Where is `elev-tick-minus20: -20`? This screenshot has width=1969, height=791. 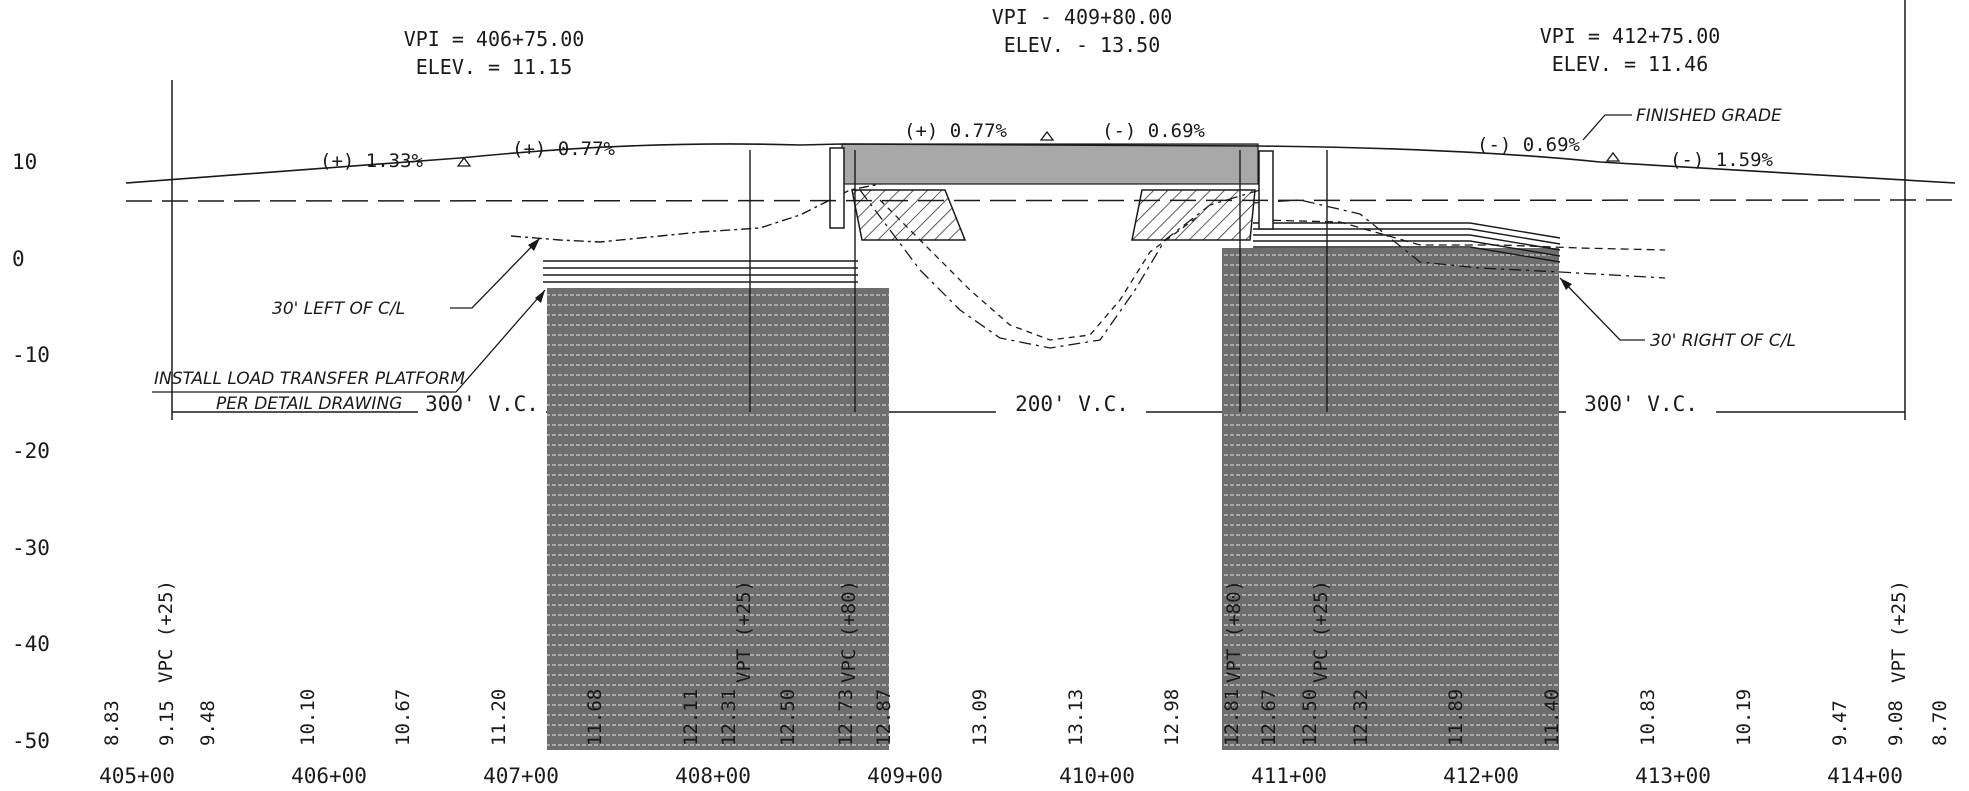
elev-tick-minus20: -20 is located at coordinates (31, 451).